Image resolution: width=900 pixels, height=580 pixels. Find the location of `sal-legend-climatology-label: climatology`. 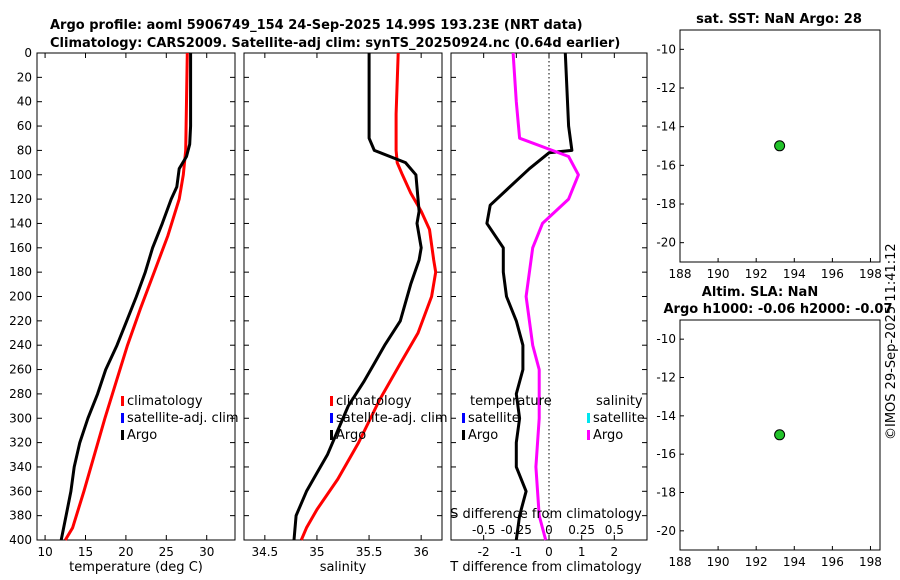

sal-legend-climatology-label: climatology is located at coordinates (374, 401).